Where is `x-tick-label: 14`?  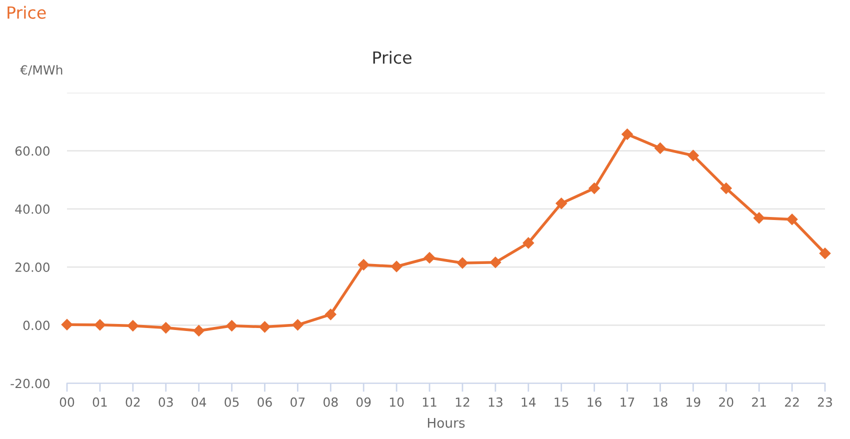
x-tick-label: 14 is located at coordinates (529, 402).